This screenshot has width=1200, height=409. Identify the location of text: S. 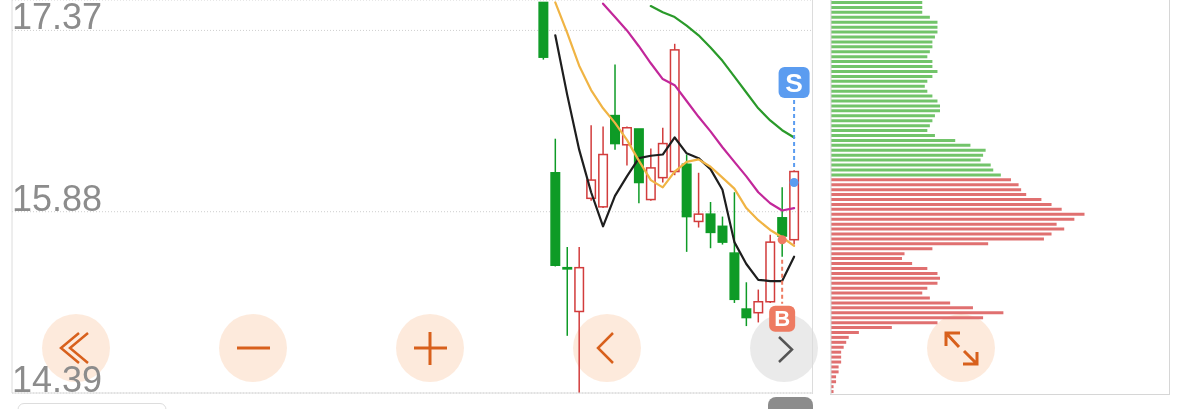
(794, 82).